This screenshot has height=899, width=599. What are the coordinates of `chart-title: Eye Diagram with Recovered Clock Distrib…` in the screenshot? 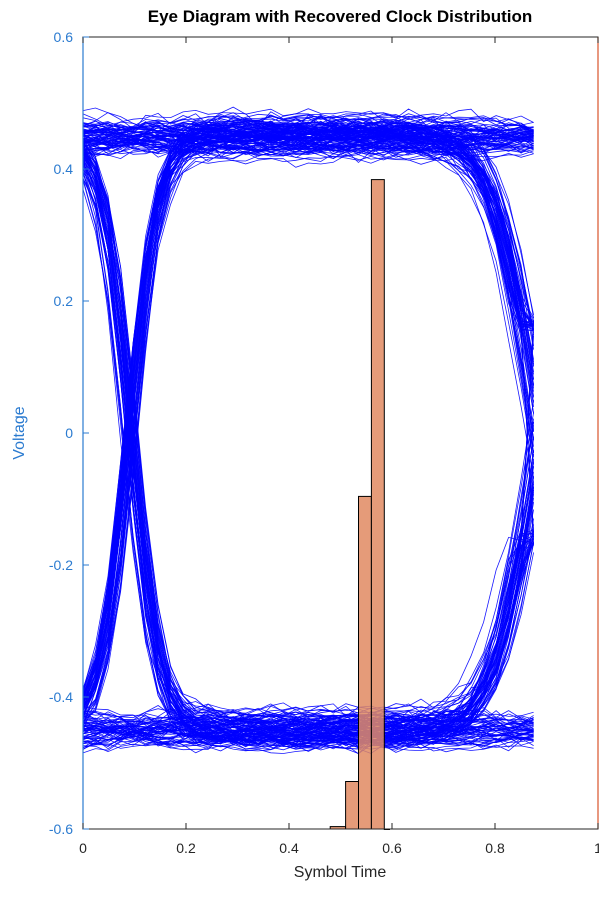 It's located at (340, 16).